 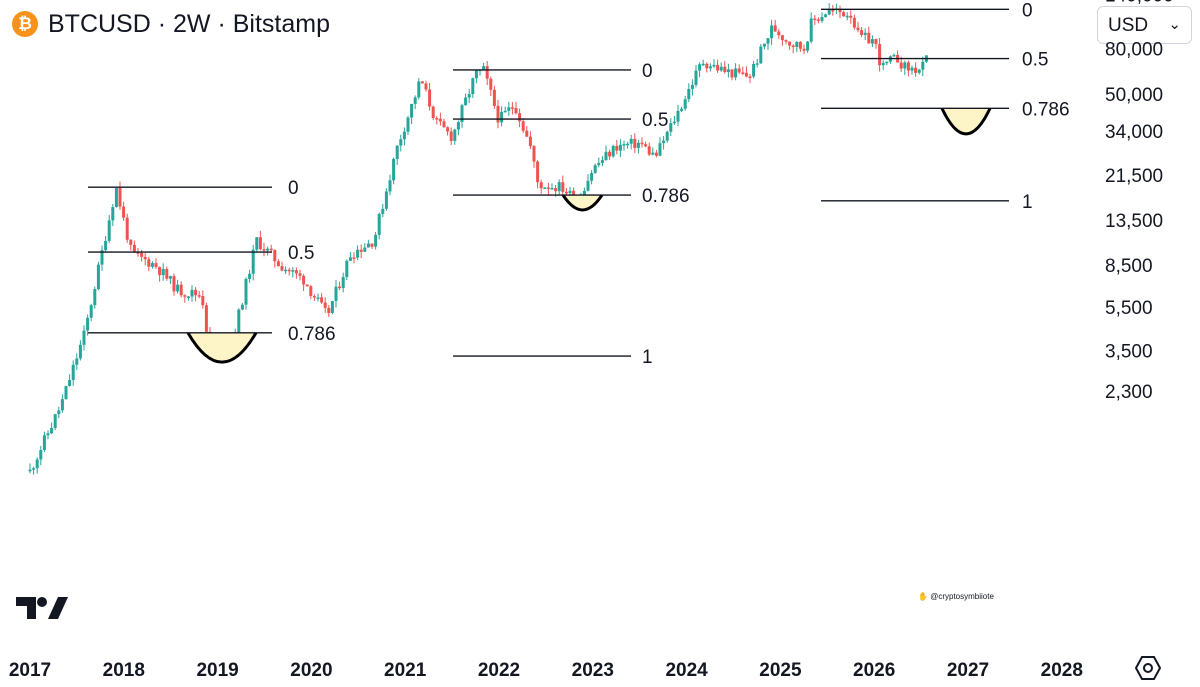 I want to click on y-tick-label: 50,000, so click(x=1134, y=95).